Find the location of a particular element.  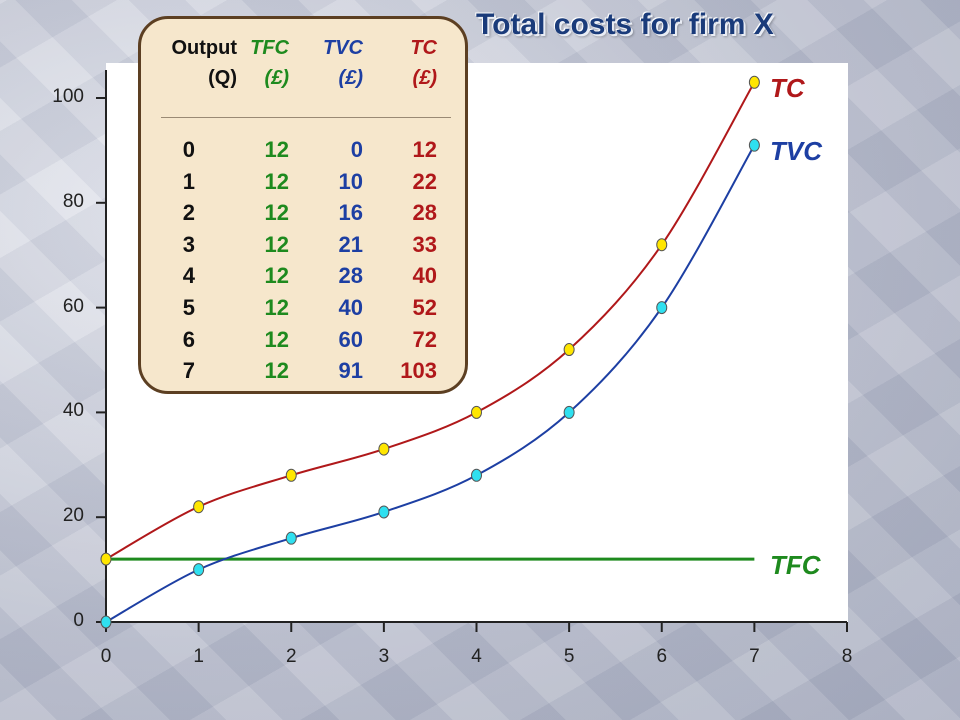

table-cell: 5 is located at coordinates (188, 307).